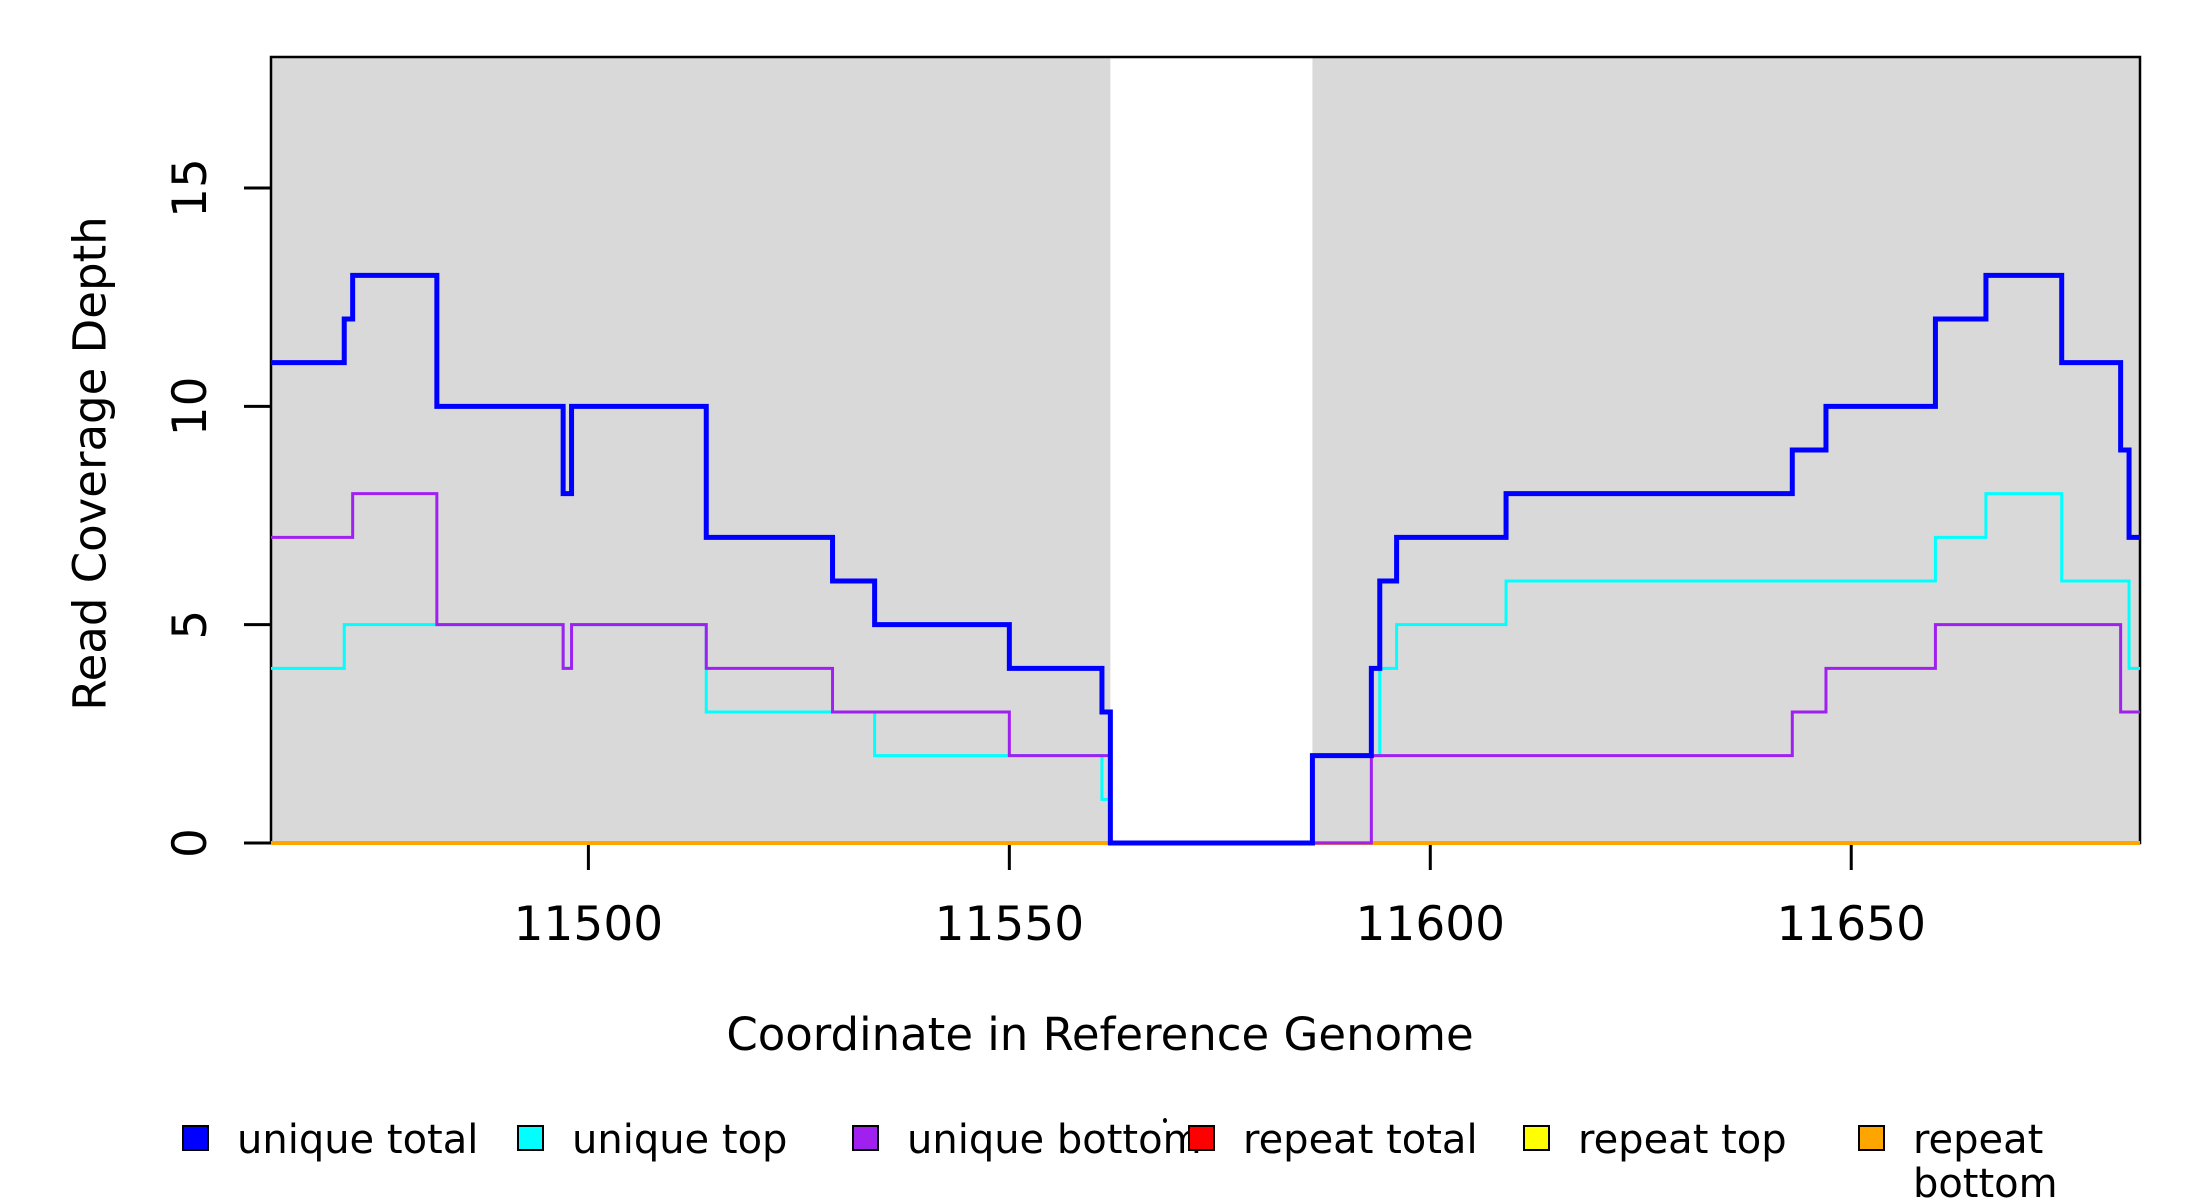 The image size is (2200, 1200). What do you see at coordinates (1431, 924) in the screenshot?
I see `svg-text: 11600` at bounding box center [1431, 924].